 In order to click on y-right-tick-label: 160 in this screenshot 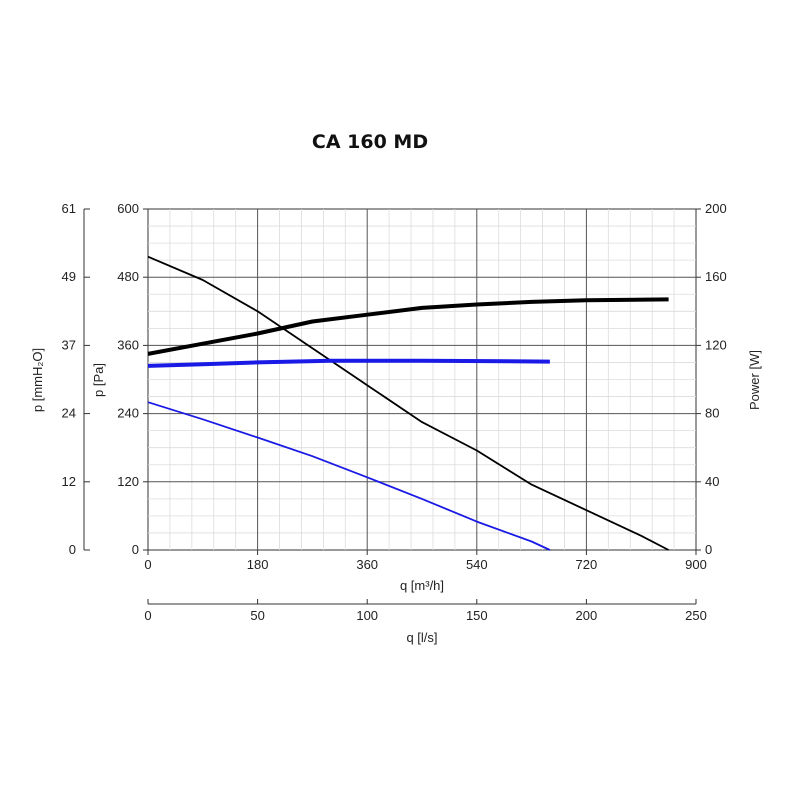, I will do `click(716, 276)`.